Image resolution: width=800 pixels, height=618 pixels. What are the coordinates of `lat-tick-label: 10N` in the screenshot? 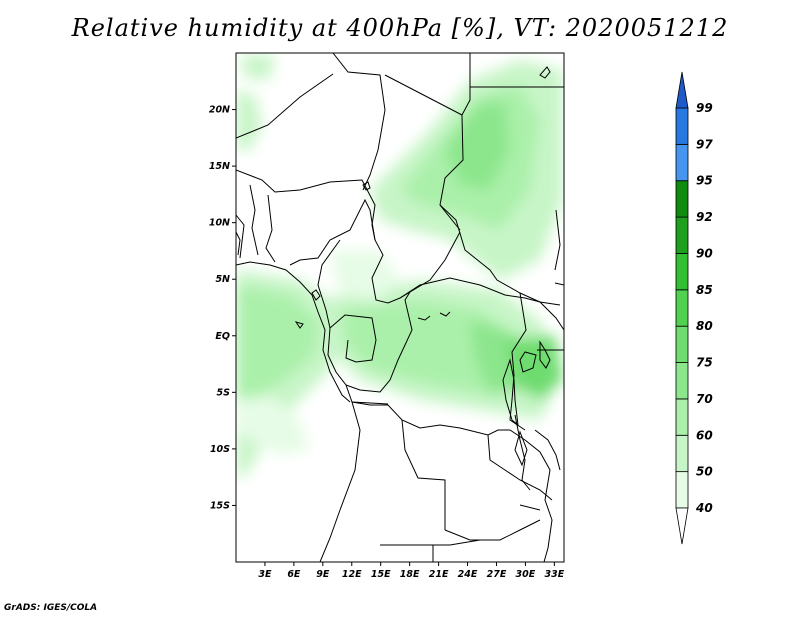 It's located at (219, 223).